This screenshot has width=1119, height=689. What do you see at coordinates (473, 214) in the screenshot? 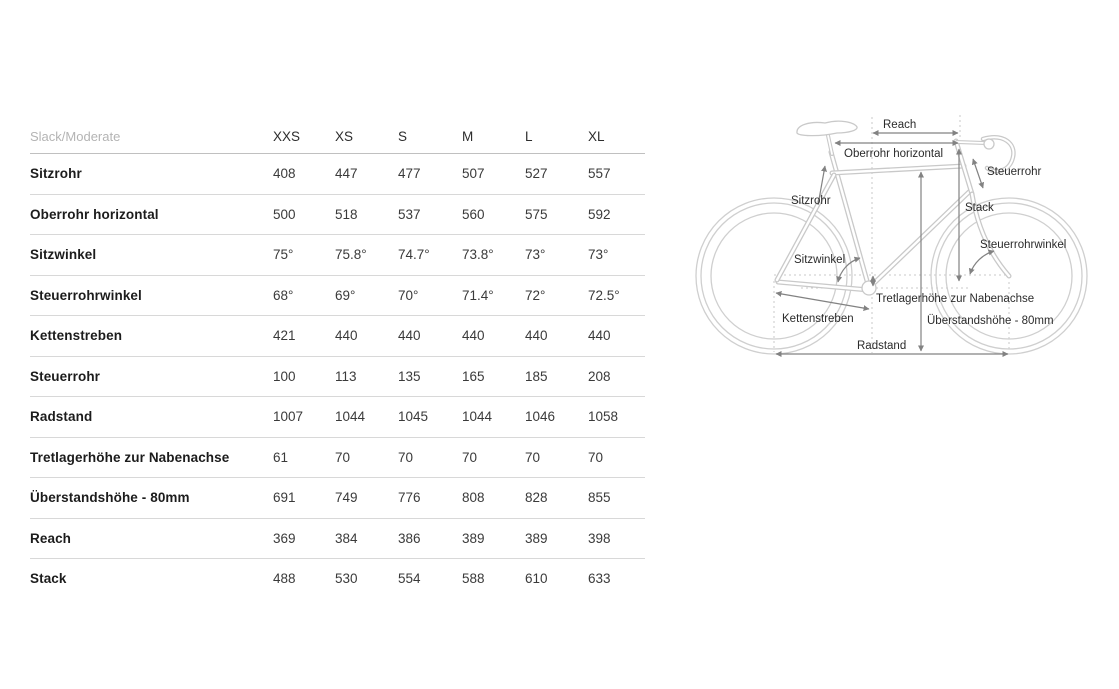
I see `row-value: 560` at bounding box center [473, 214].